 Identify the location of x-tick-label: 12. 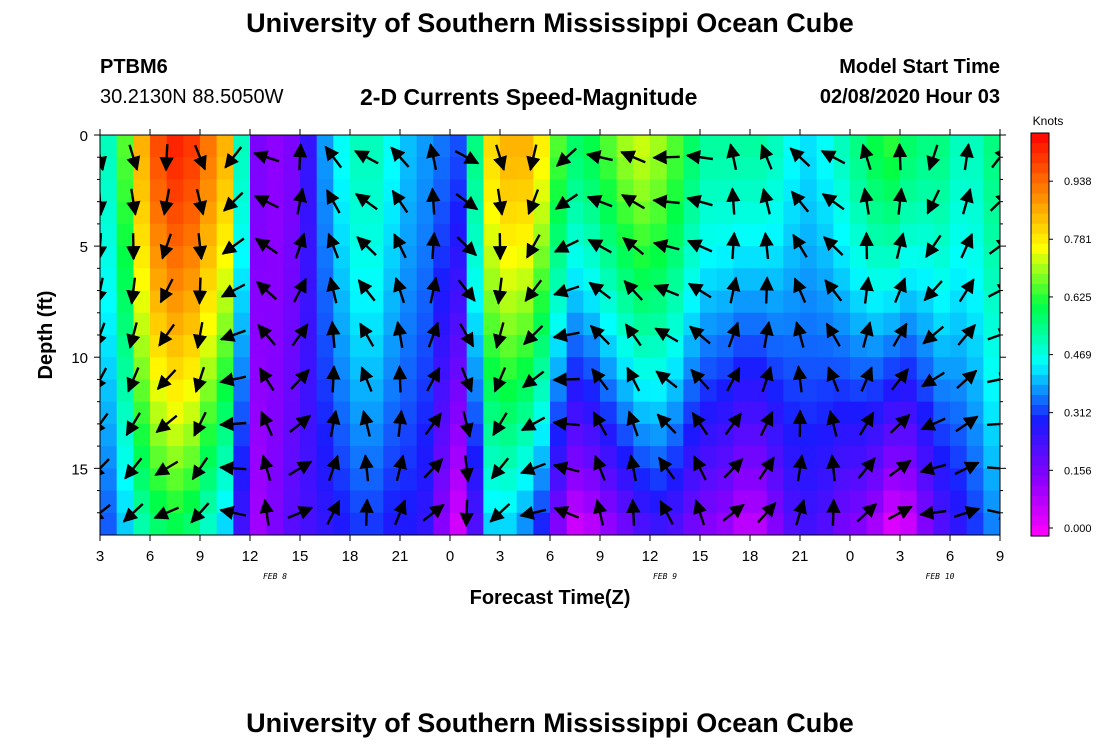
(650, 556).